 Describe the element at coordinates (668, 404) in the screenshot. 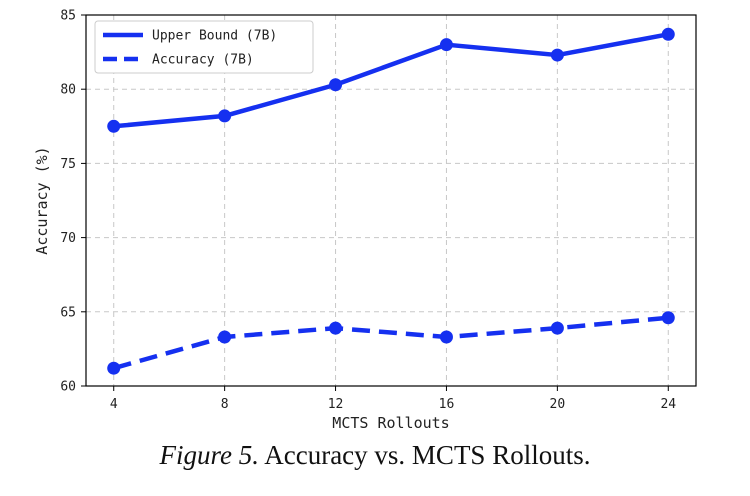

I see `x-tick-label: 24` at that location.